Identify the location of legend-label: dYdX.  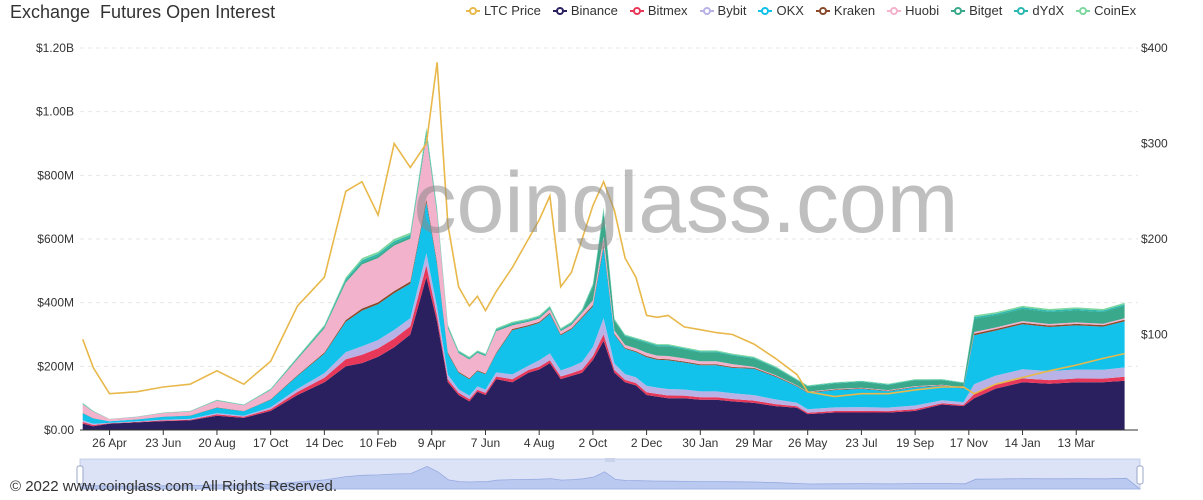
(1048, 10).